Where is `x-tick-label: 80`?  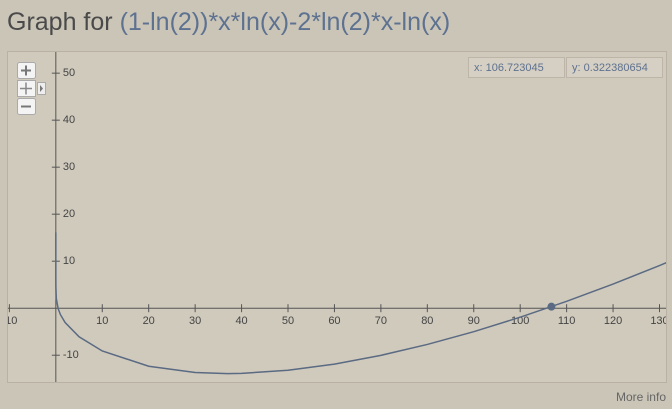 x-tick-label: 80 is located at coordinates (427, 321).